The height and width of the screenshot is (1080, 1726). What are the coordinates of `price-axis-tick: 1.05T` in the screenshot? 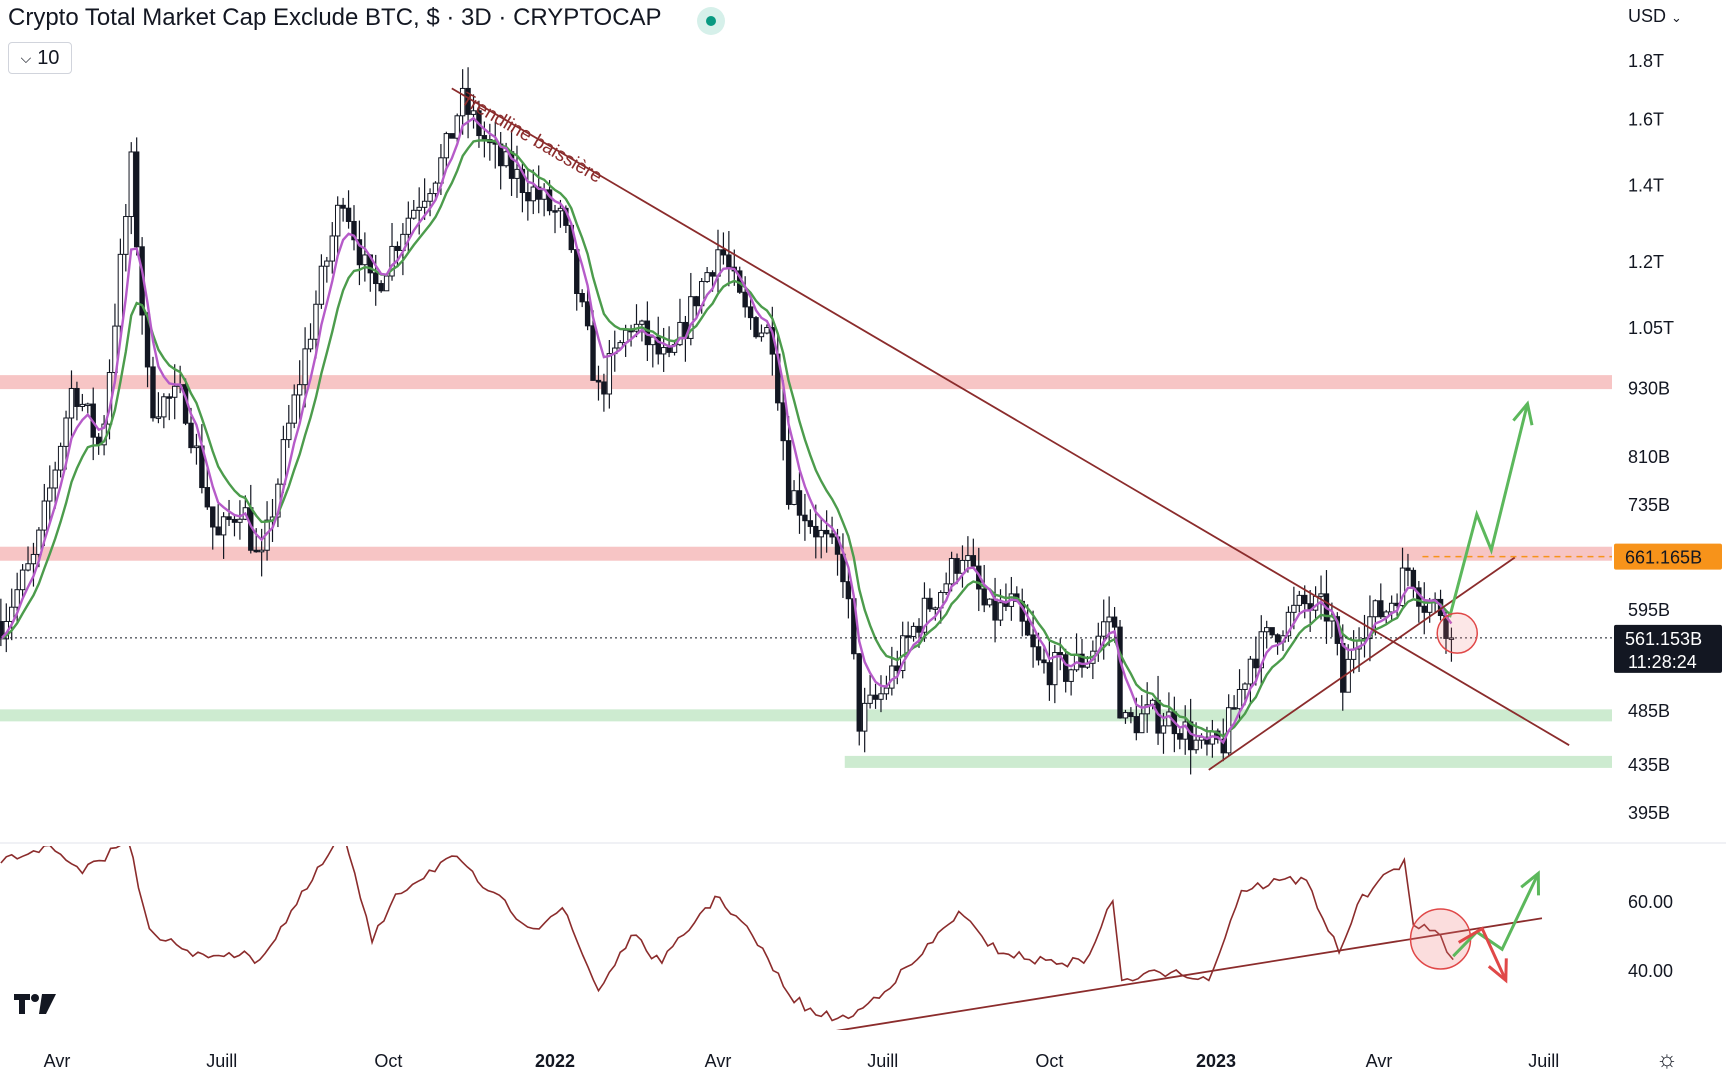 It's located at (1651, 328).